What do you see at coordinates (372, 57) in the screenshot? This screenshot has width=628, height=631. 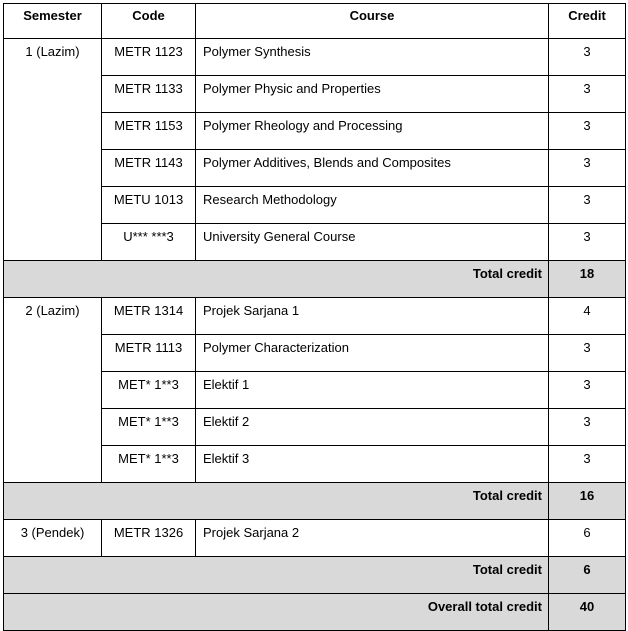 I see `course-name: Polymer Synthesis` at bounding box center [372, 57].